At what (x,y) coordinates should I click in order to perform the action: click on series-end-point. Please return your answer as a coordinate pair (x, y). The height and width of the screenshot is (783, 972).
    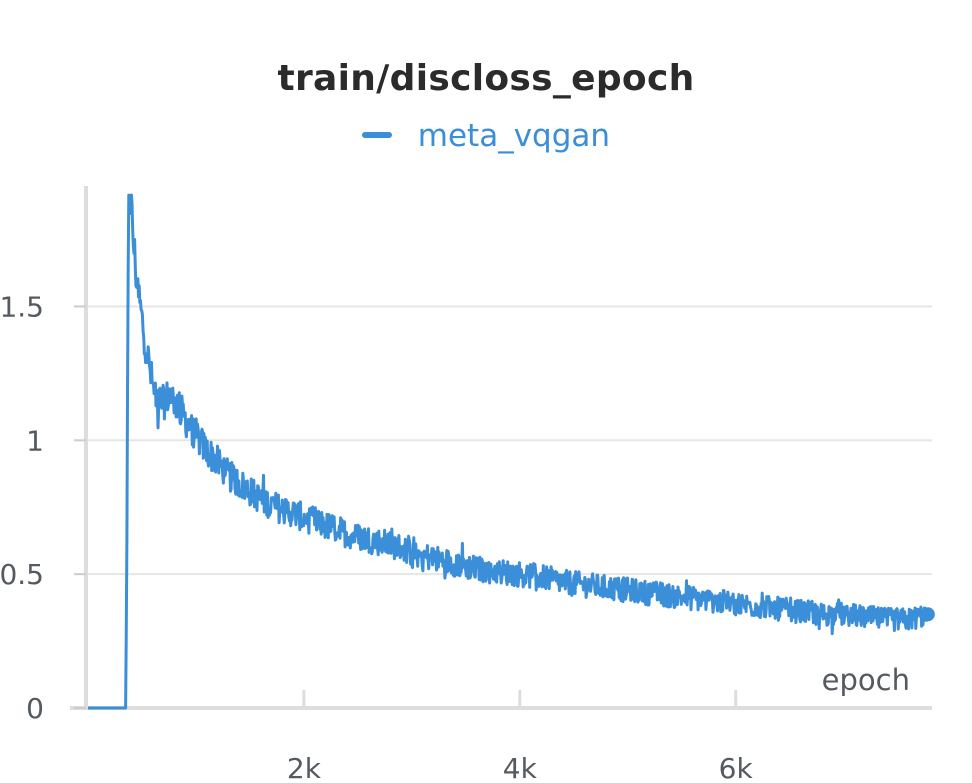
    Looking at the image, I should click on (927, 614).